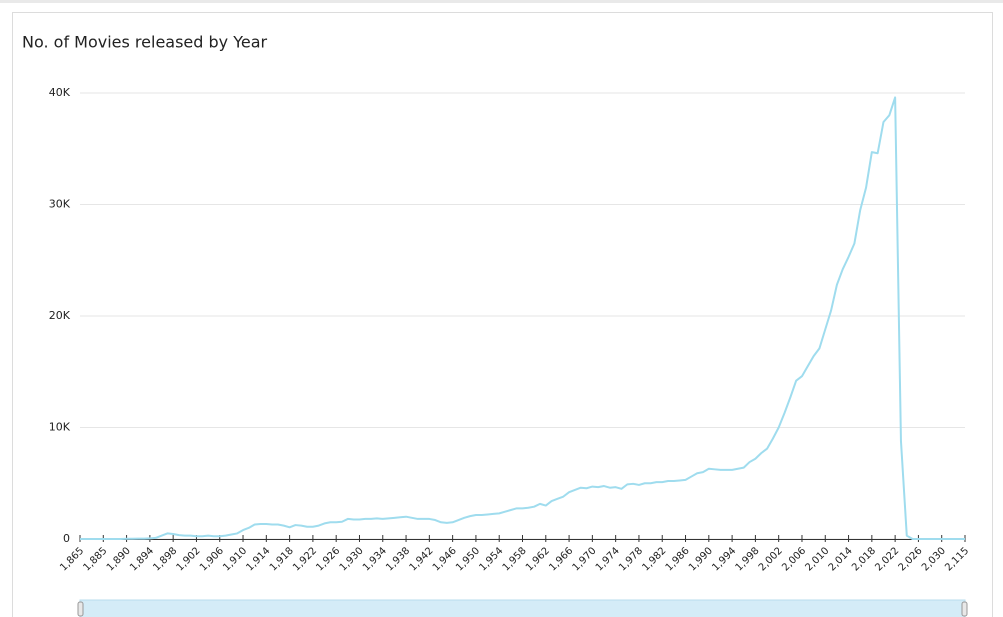 The height and width of the screenshot is (617, 1003). Describe the element at coordinates (60, 92) in the screenshot. I see `y-tick-label: 40K` at that location.